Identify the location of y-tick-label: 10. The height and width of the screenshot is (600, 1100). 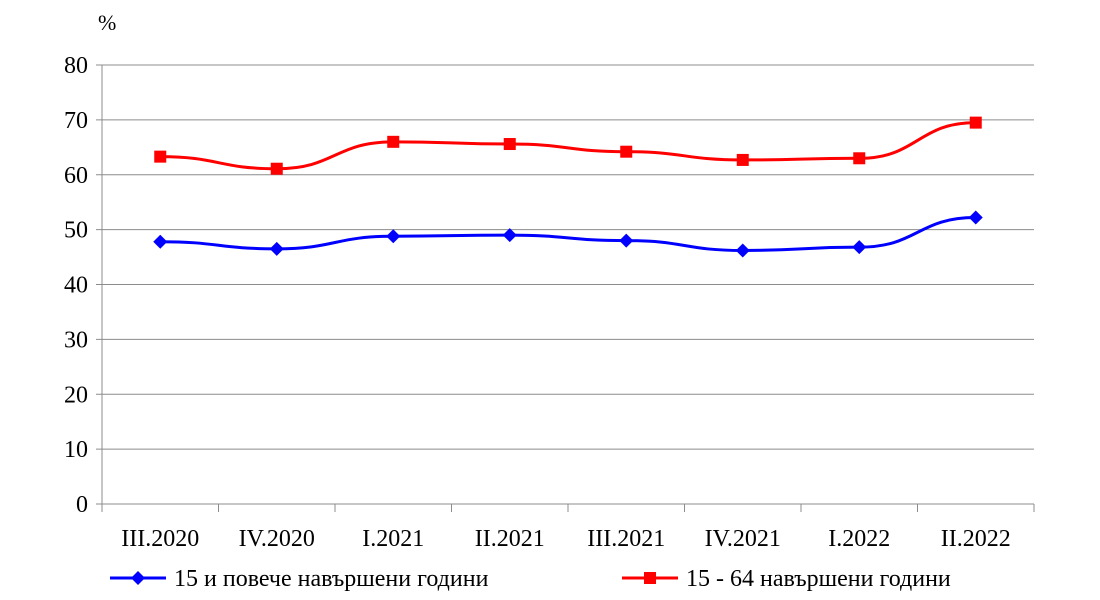
(76, 450).